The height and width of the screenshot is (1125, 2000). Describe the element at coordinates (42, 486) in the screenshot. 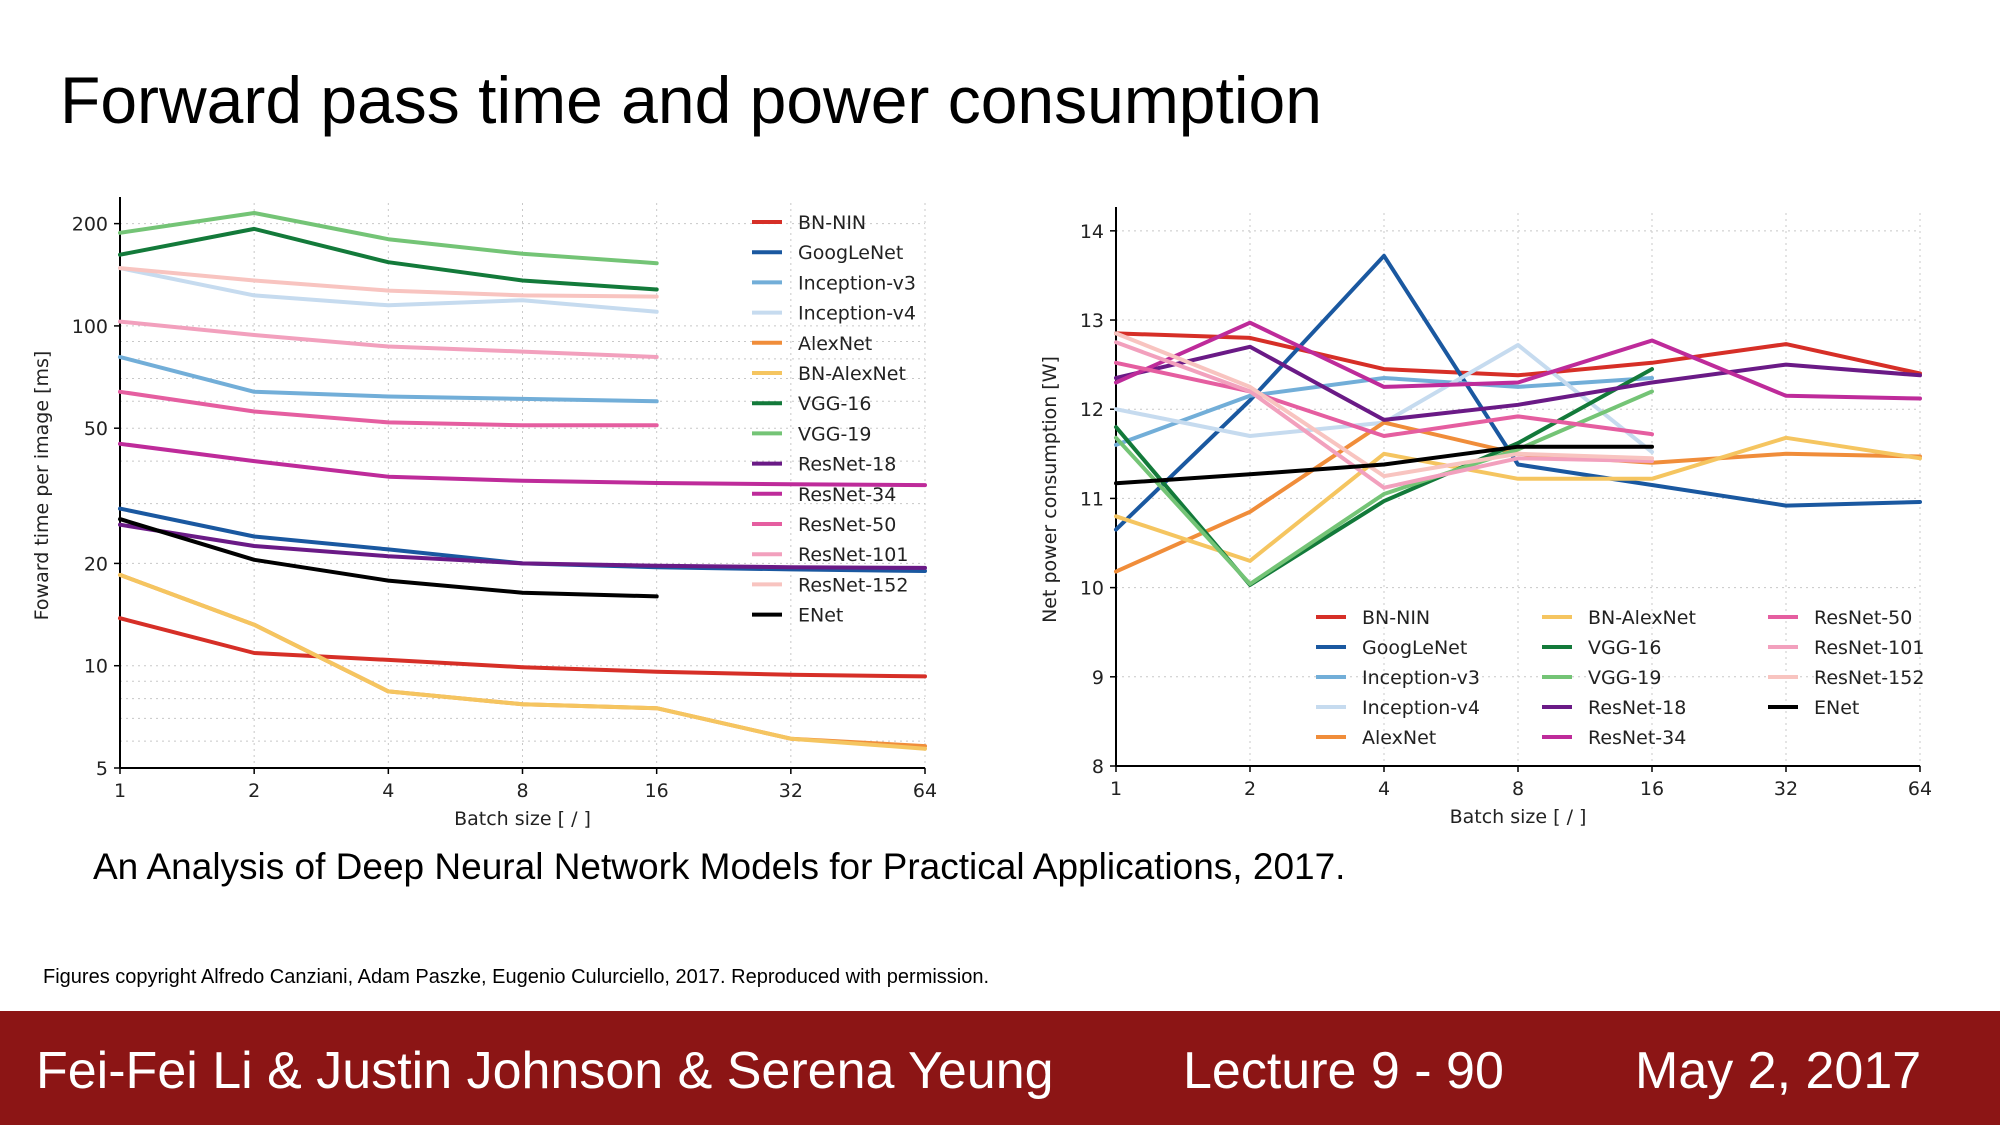

I see `y-axis-label: Foward time per image [ms]` at that location.